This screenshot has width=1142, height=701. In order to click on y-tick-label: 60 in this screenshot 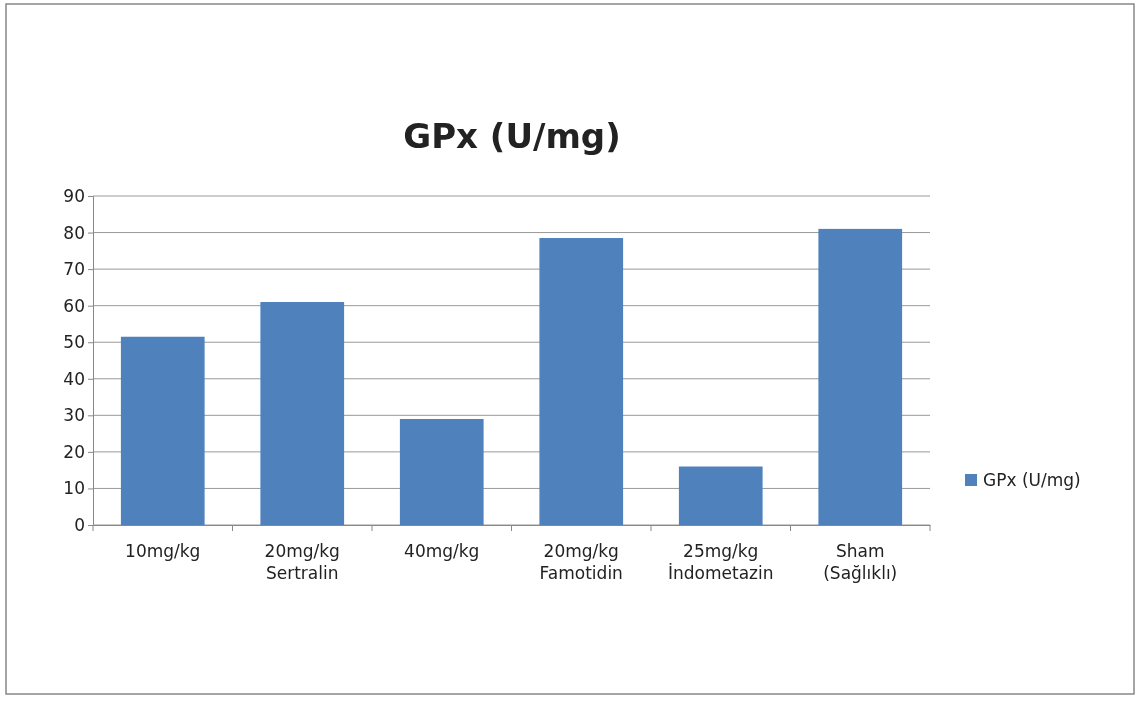, I will do `click(74, 305)`.